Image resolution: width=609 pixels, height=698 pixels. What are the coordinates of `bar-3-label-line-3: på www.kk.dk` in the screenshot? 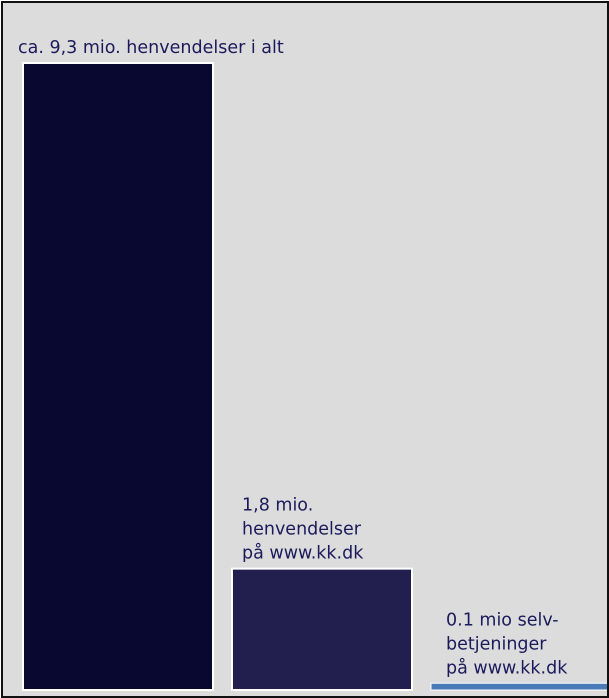 It's located at (507, 667).